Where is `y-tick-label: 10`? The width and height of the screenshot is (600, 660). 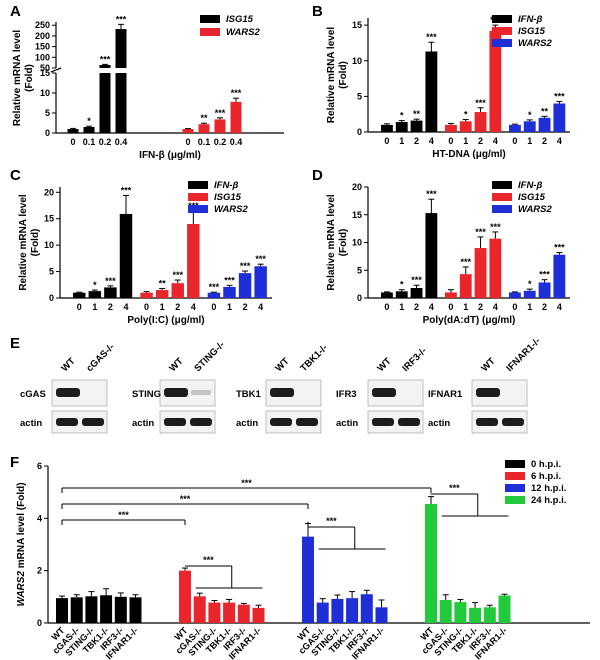
y-tick-label: 10 is located at coordinates (49, 245).